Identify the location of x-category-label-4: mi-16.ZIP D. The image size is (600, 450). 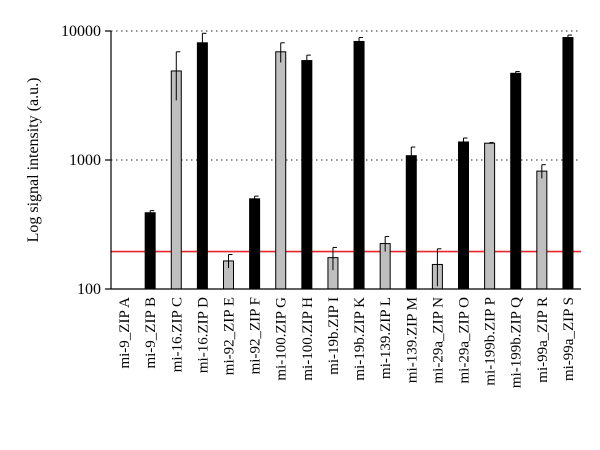
(203, 335).